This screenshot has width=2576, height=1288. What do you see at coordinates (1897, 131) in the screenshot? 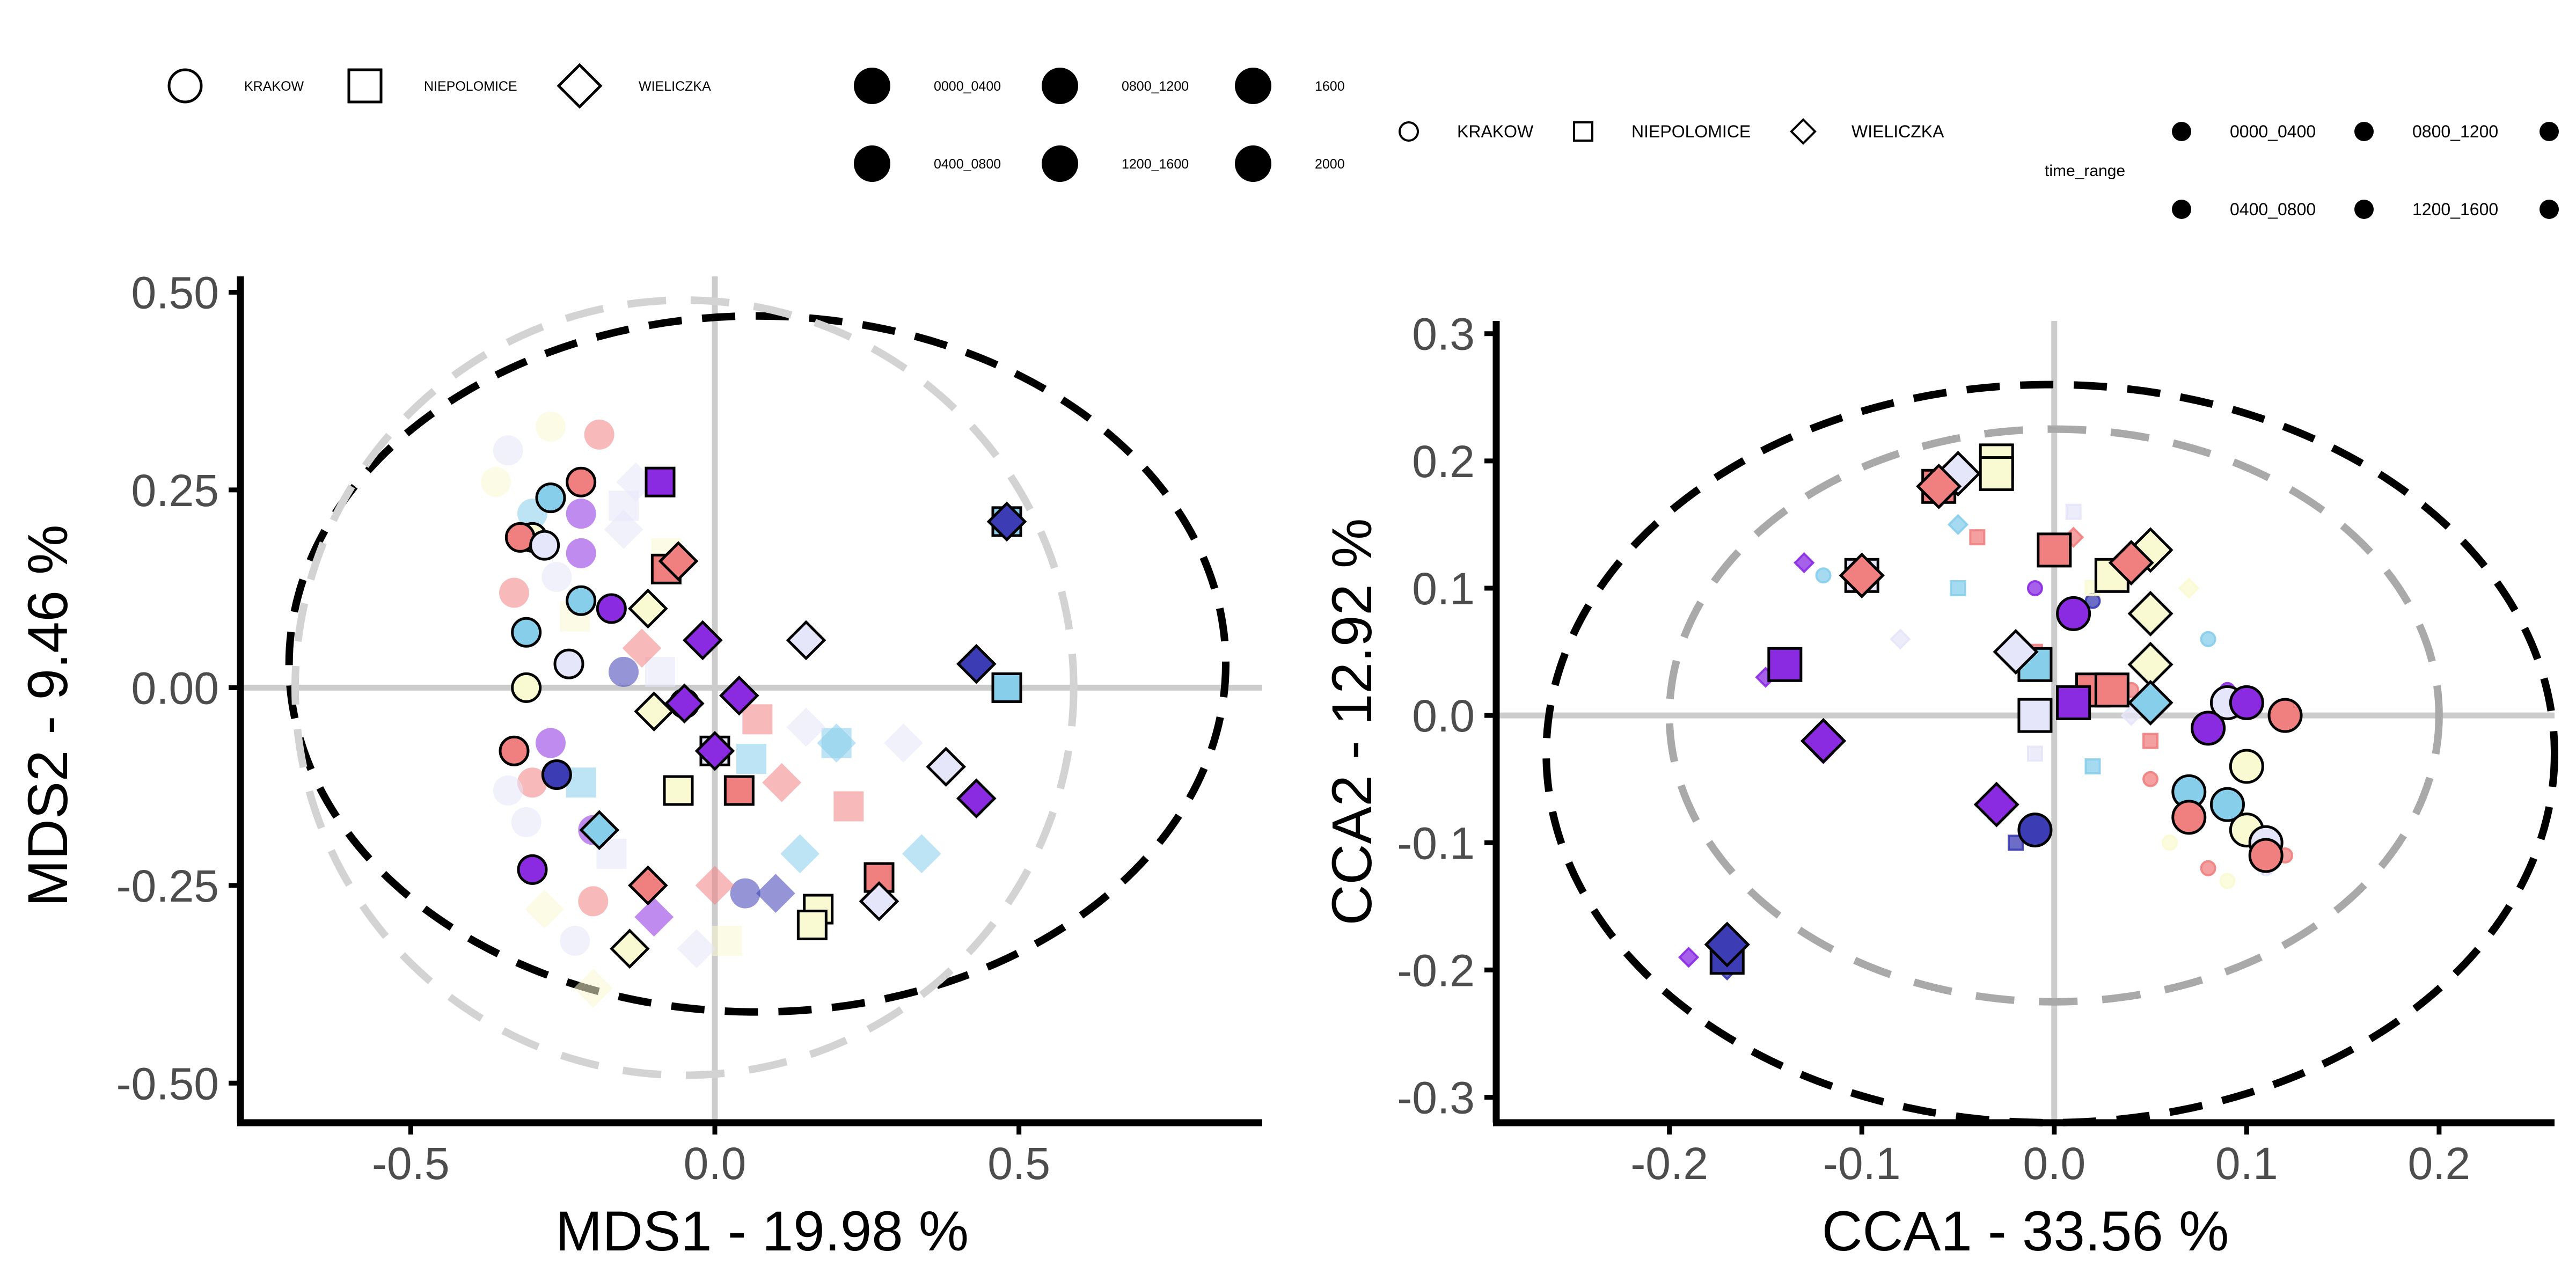
I see `legend-label: WIELICZKA` at bounding box center [1897, 131].